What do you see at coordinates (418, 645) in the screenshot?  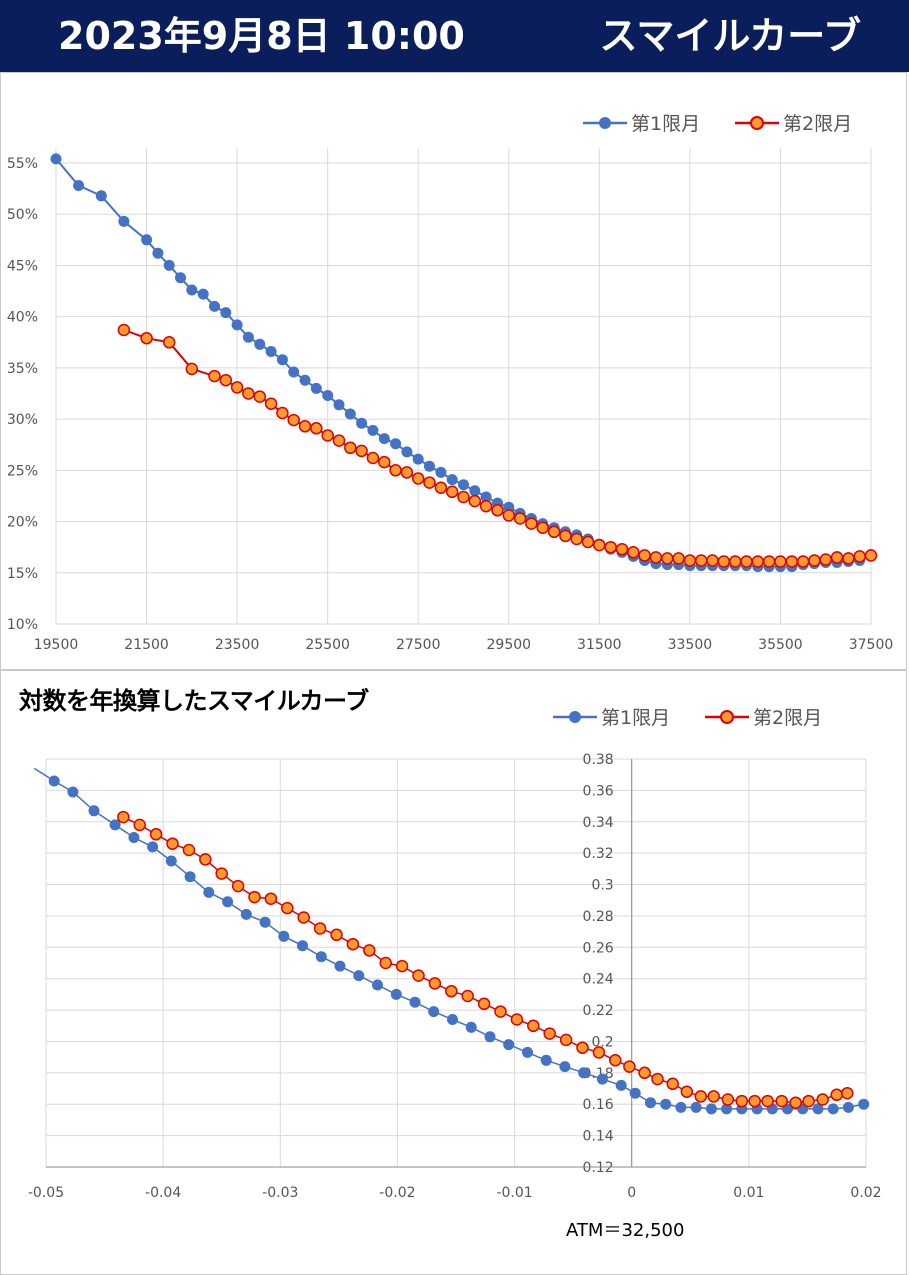 I see `x-tick-label: 27500` at bounding box center [418, 645].